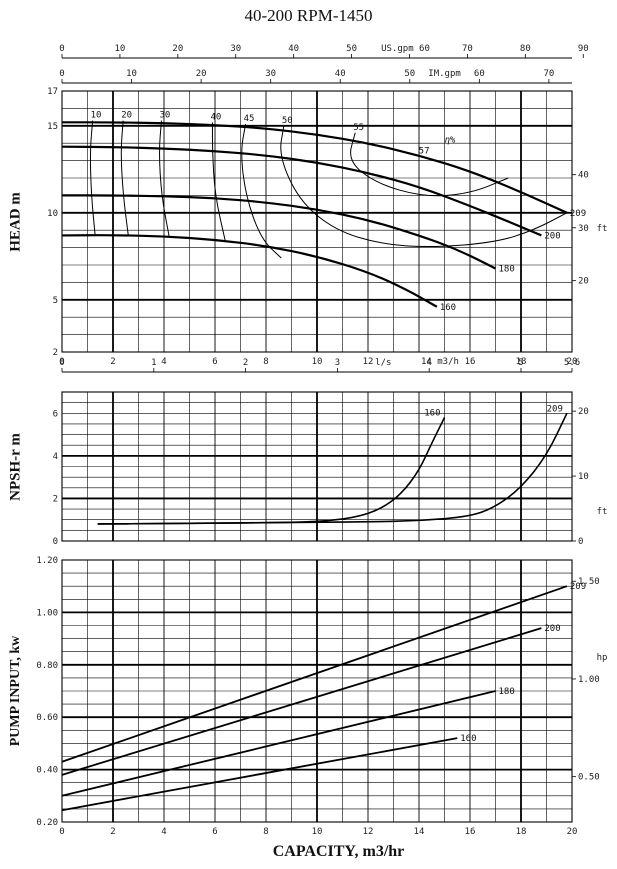 The height and width of the screenshot is (869, 617). I want to click on y-tick-label: 1.00, so click(47, 613).